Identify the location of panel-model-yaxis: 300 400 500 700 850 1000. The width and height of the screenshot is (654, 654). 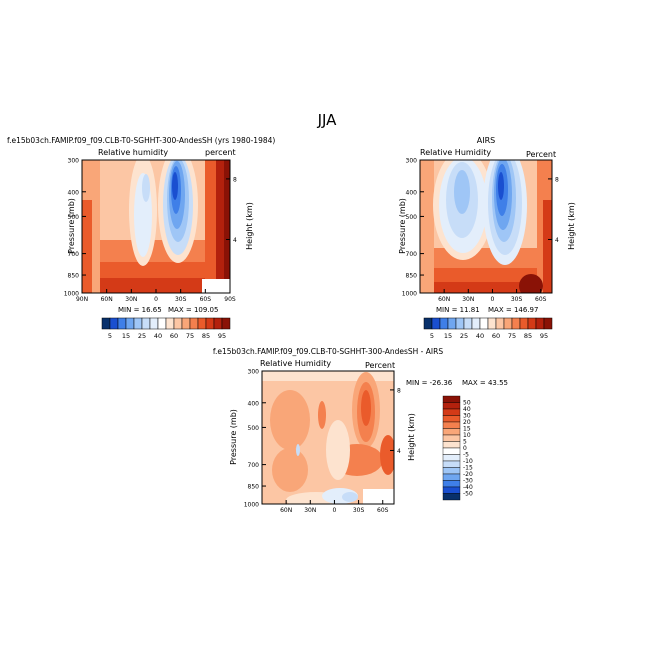
(75, 228).